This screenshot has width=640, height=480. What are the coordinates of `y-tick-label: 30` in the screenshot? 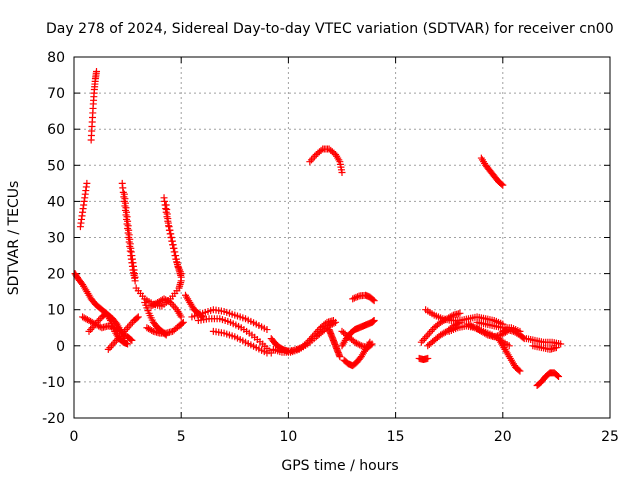 It's located at (56, 239).